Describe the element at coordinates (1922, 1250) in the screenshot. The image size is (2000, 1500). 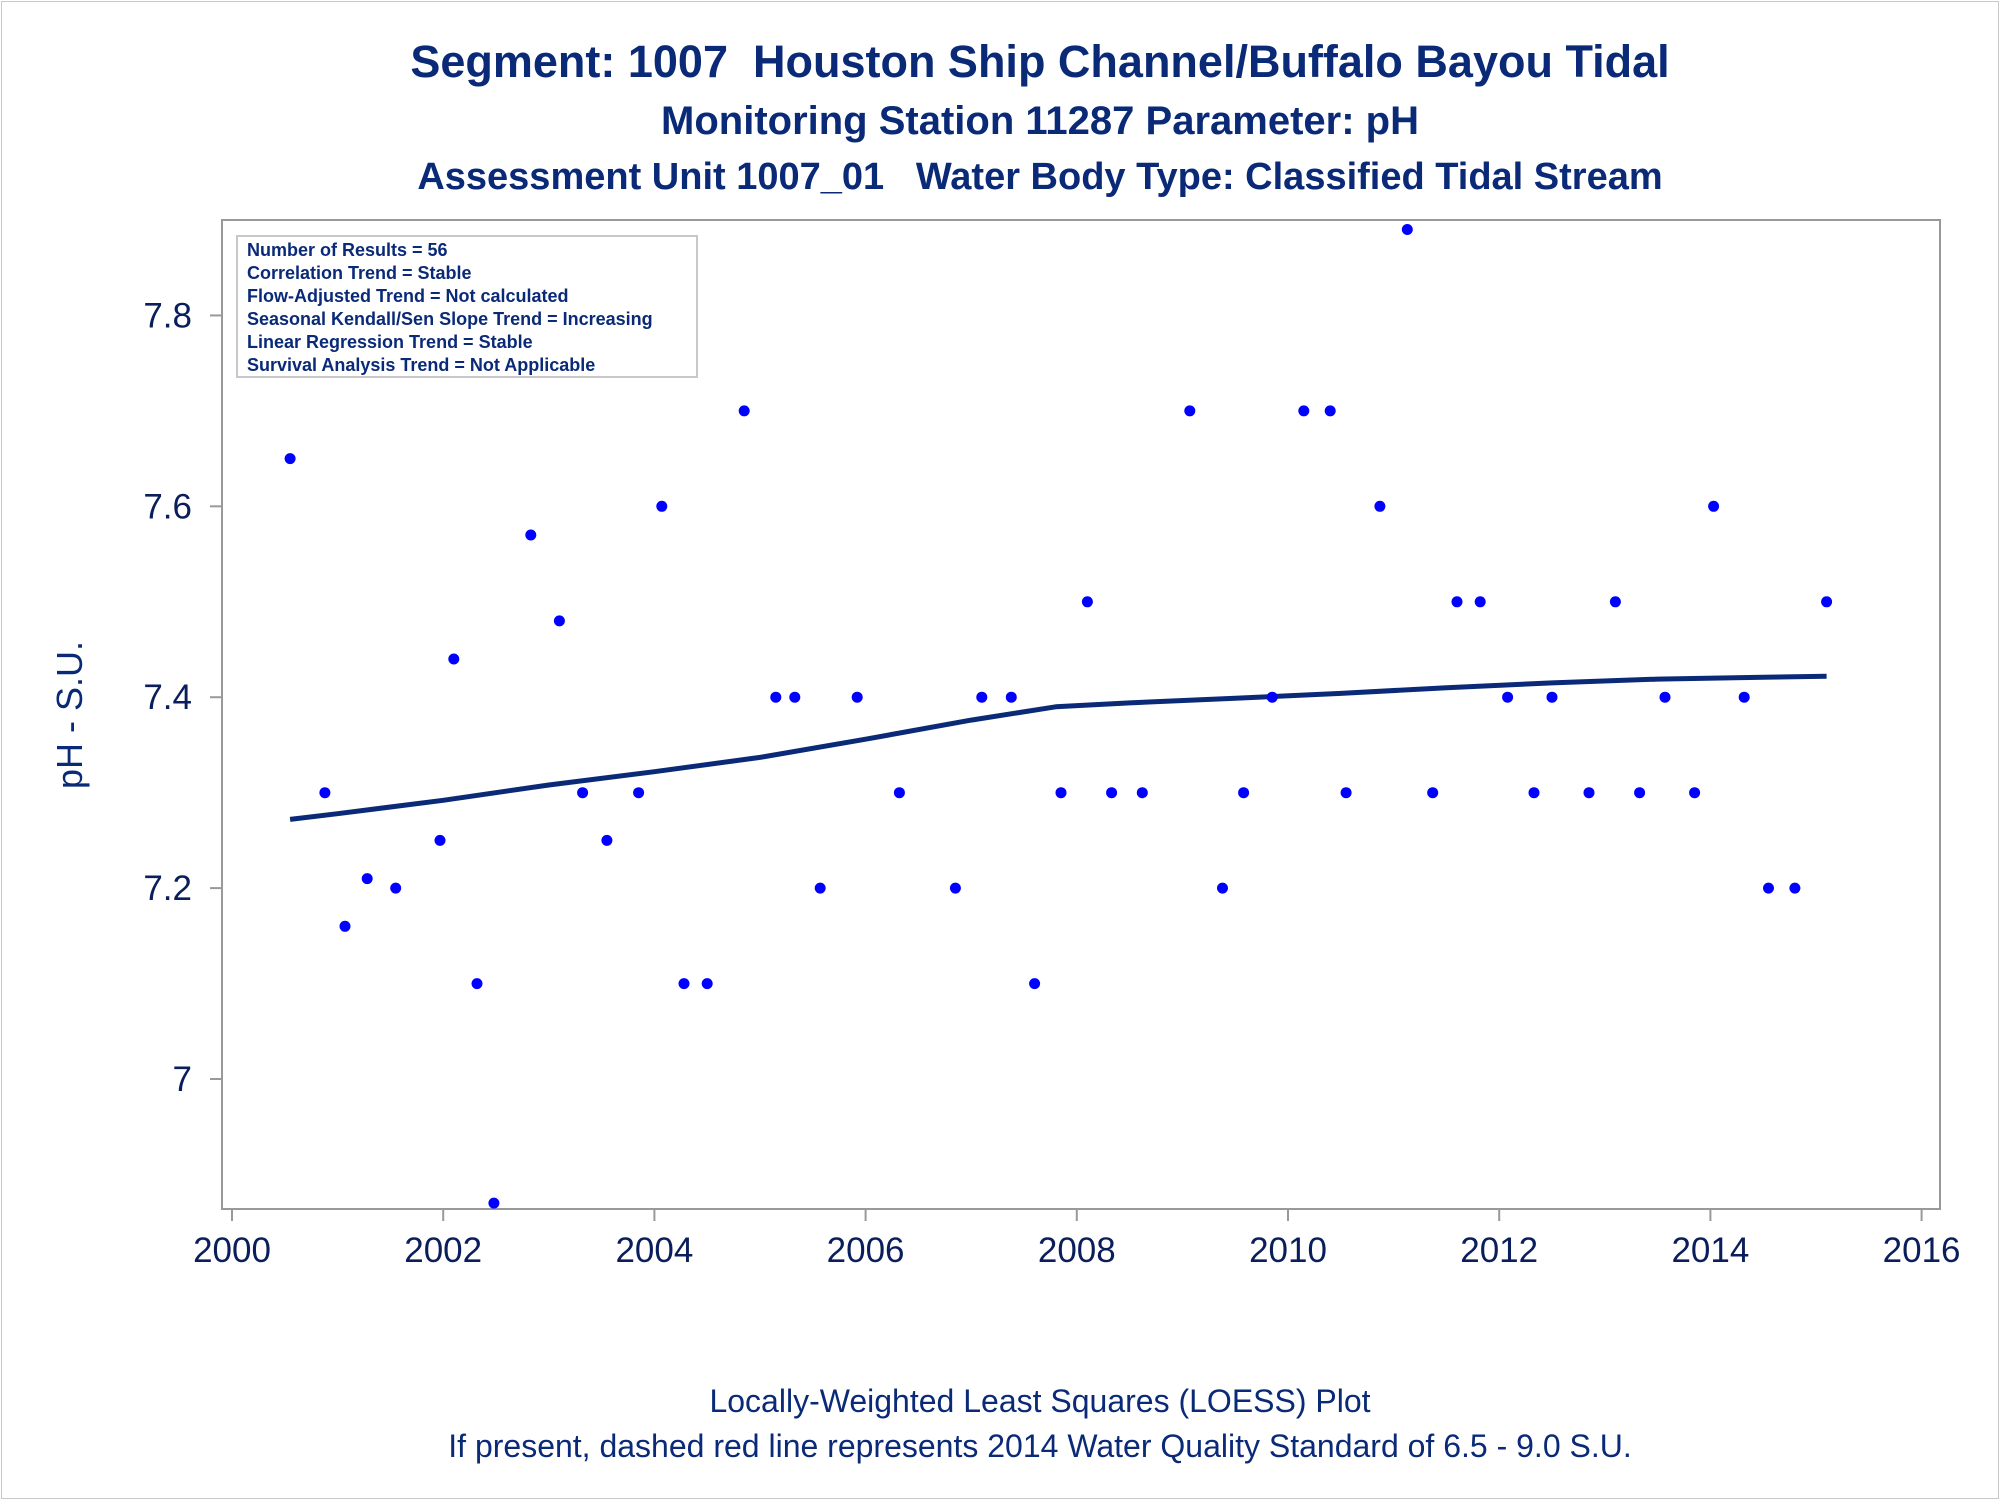
I see `x-tick-label: 2016` at that location.